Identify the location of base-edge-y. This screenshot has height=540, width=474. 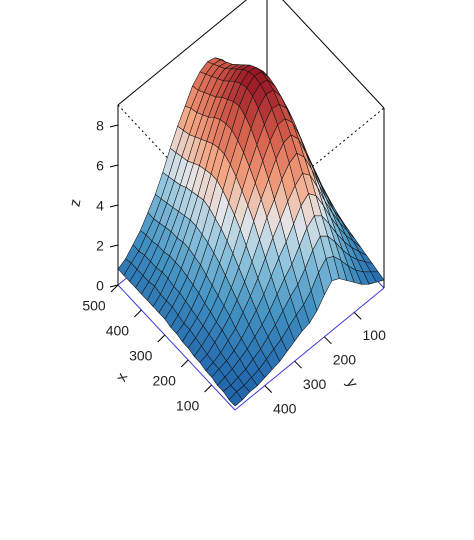
(309, 349).